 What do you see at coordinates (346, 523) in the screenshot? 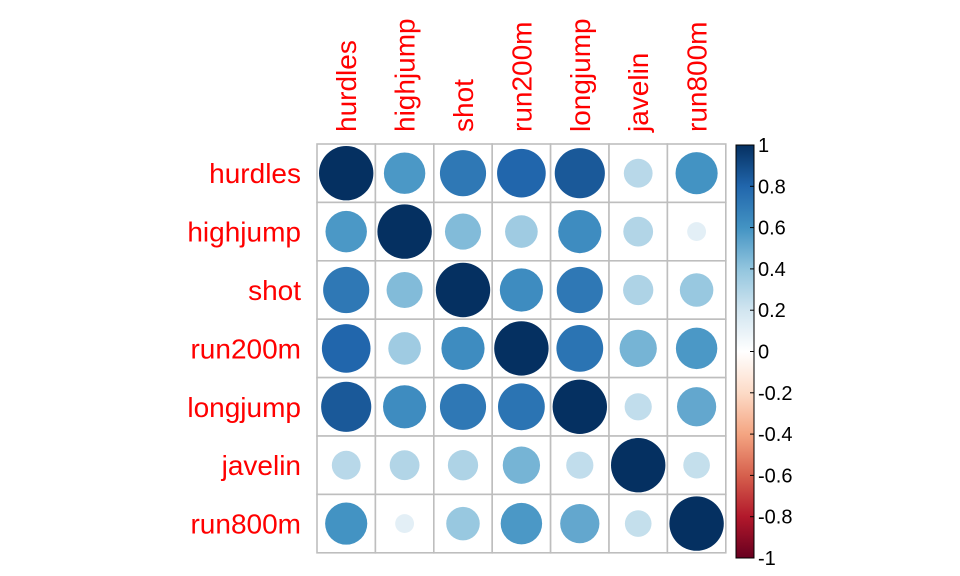
I see `corr-circle-run800m-hurdles` at bounding box center [346, 523].